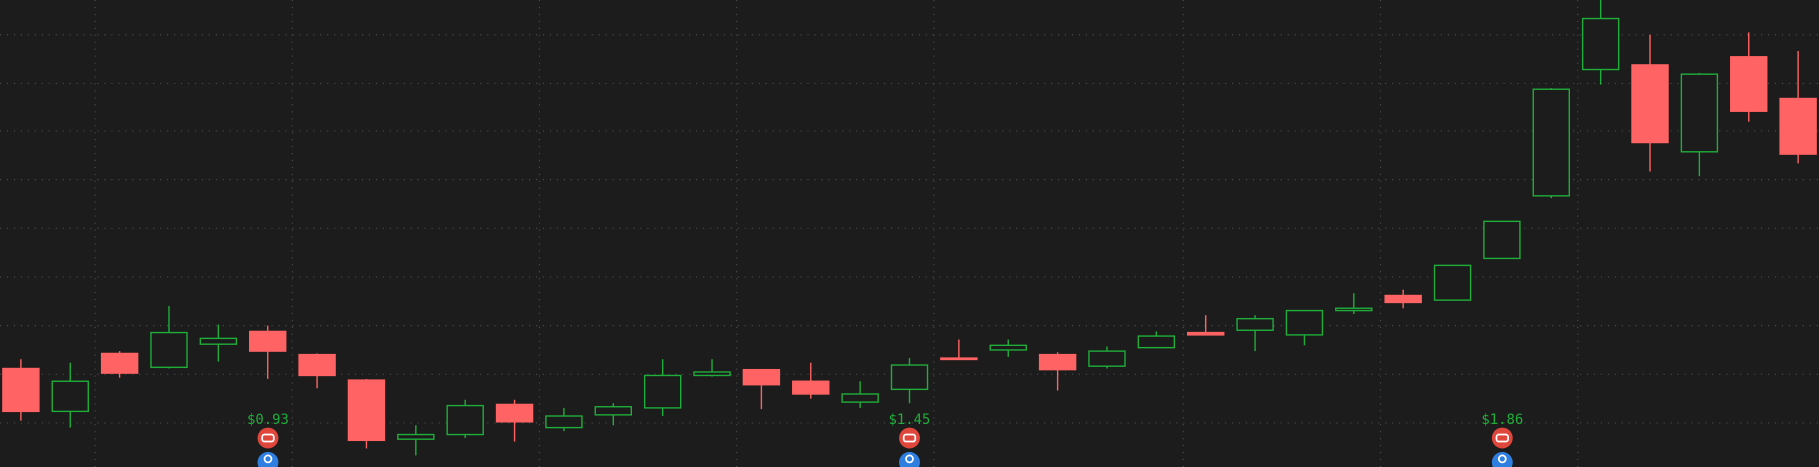  What do you see at coordinates (910, 420) in the screenshot?
I see `annotation: $1.45` at bounding box center [910, 420].